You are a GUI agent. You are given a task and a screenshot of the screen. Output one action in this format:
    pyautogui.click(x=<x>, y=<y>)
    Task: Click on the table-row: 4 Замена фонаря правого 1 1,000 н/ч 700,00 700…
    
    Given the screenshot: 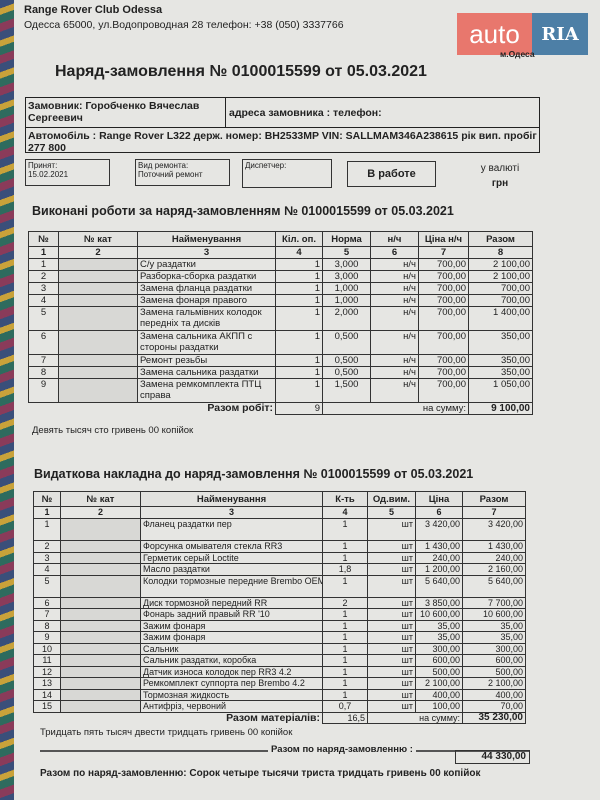 What is the action you would take?
    pyautogui.click(x=280, y=300)
    